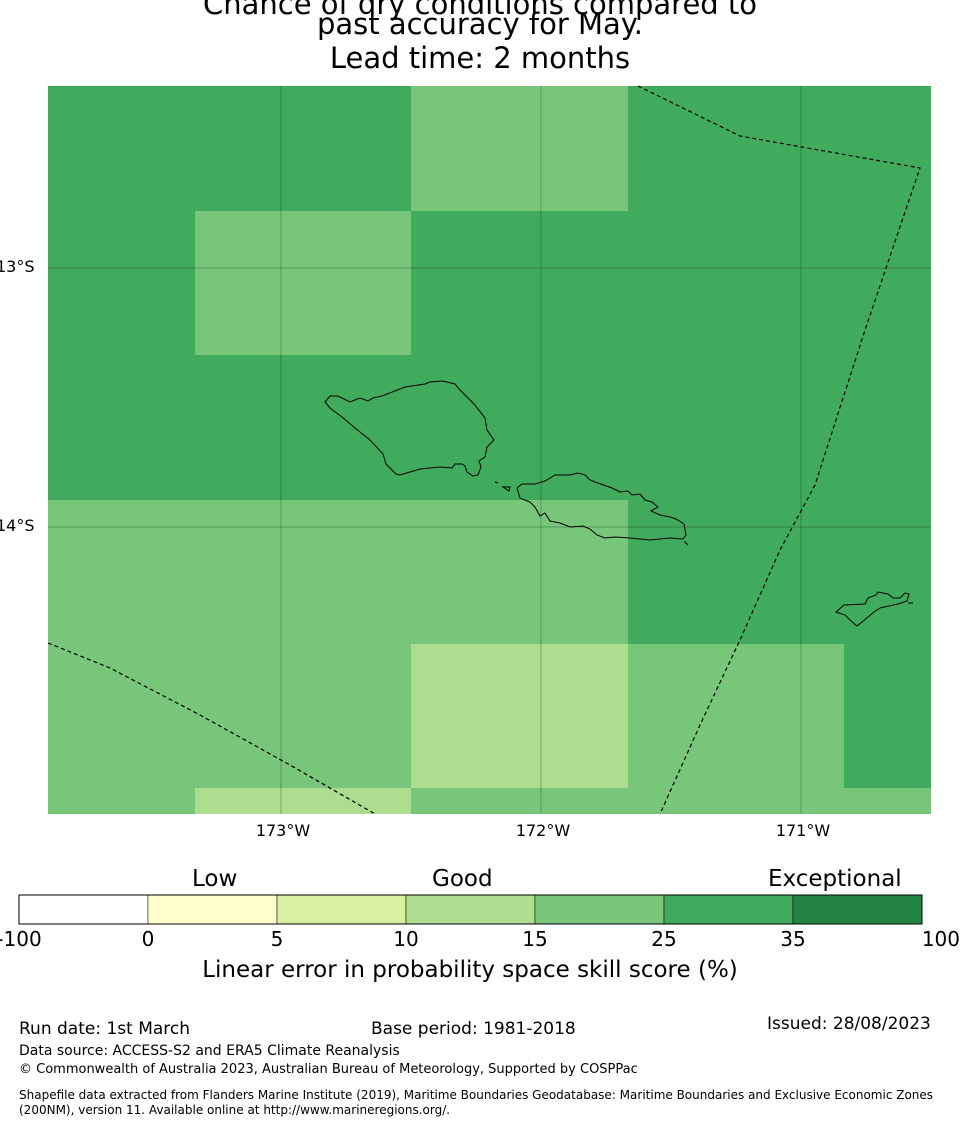 The height and width of the screenshot is (1125, 960). I want to click on base-period: Base period: 1981-2018, so click(473, 1029).